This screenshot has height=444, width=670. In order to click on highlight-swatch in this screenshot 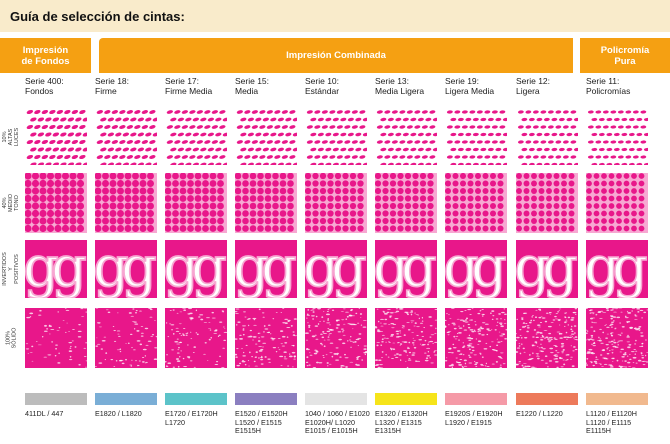, I will do `click(617, 136)`.